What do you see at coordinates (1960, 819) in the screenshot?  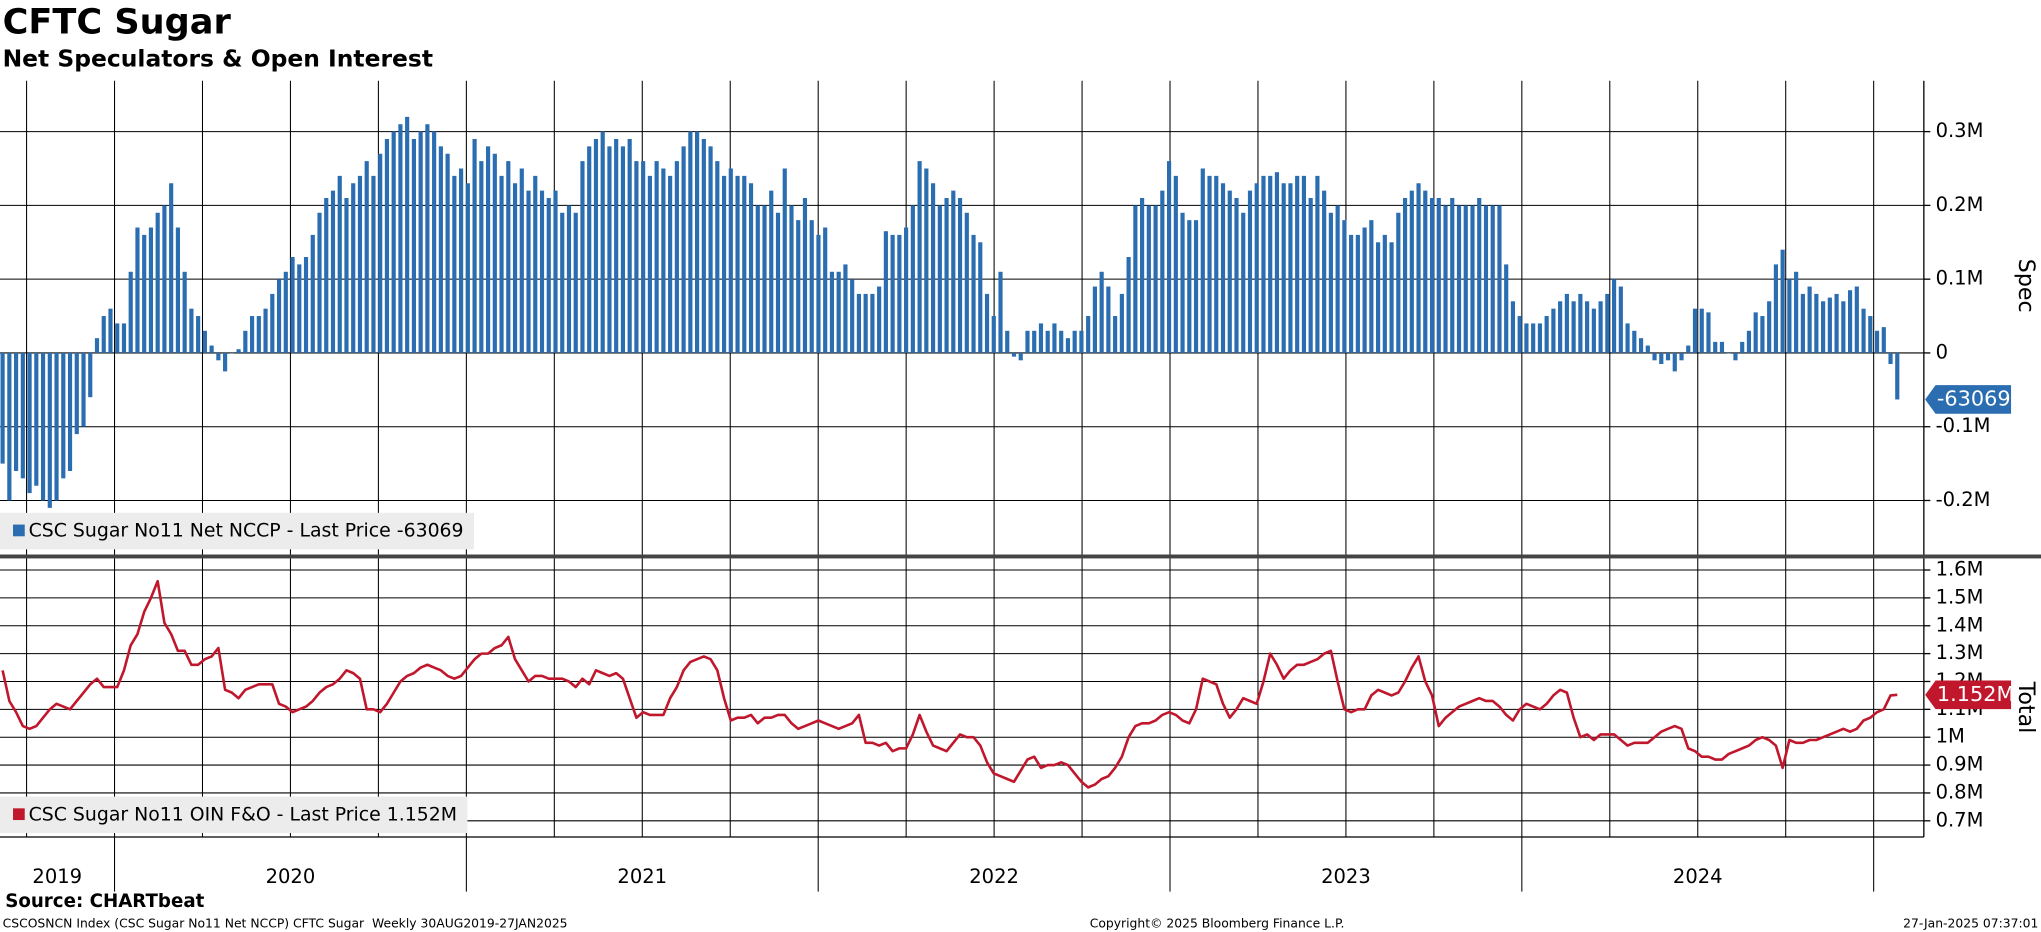 I see `y-tick-label: 0.7M` at bounding box center [1960, 819].